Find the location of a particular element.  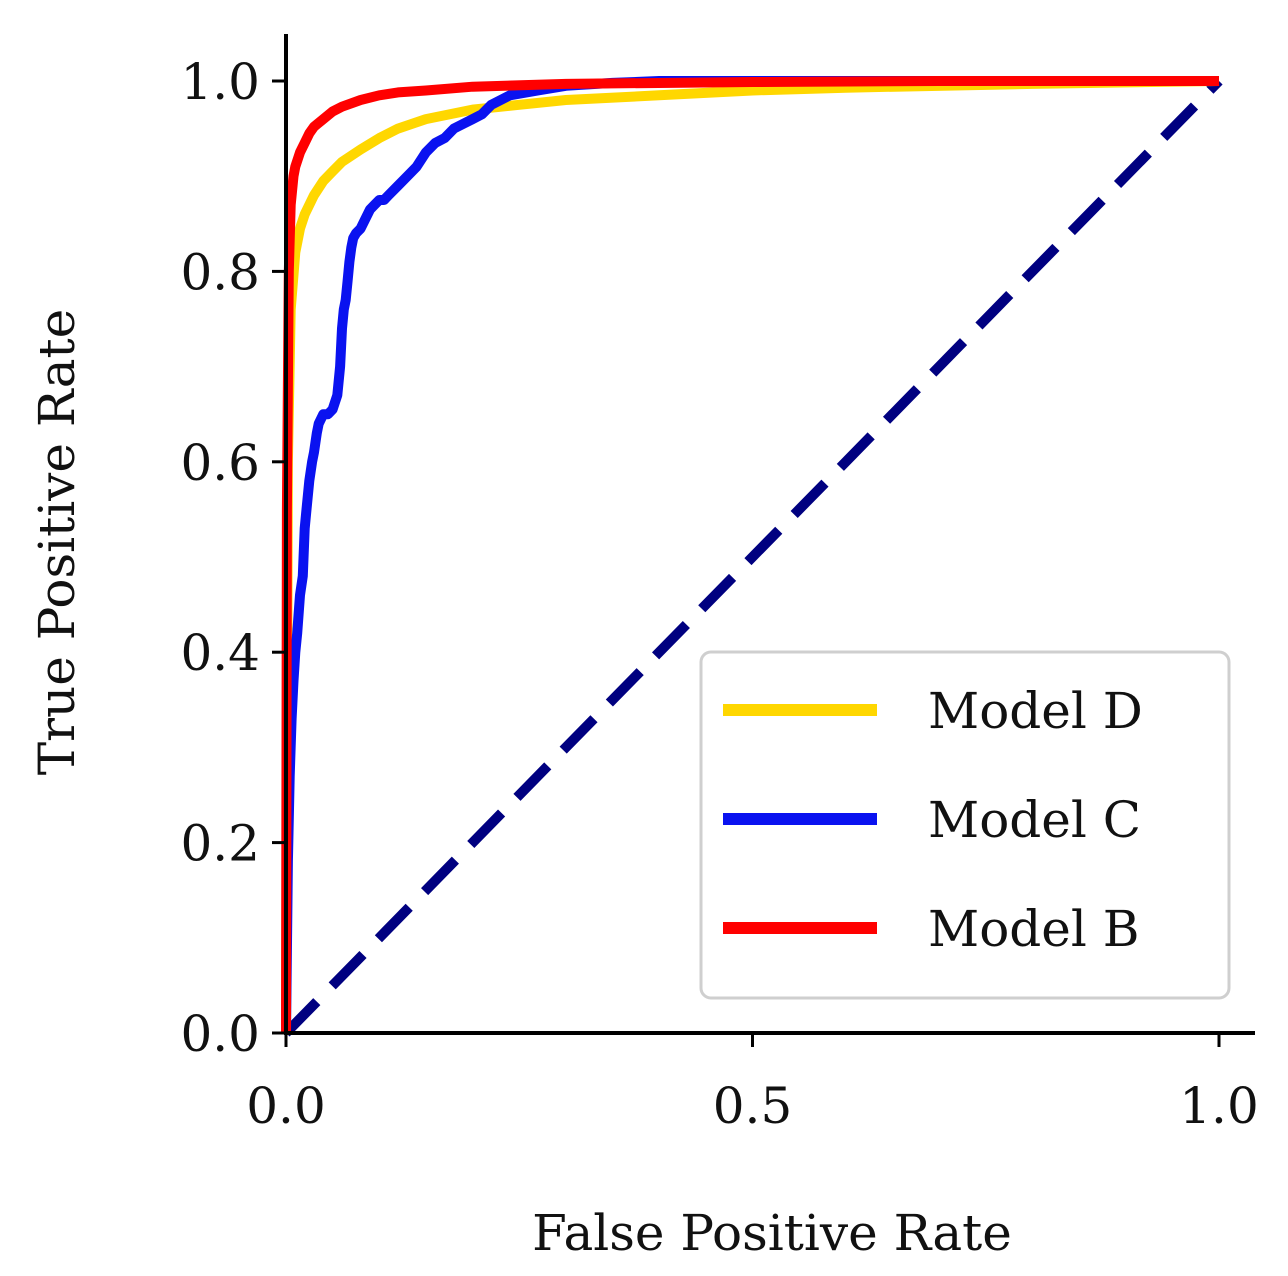

y-tick-label: 0.4 is located at coordinates (220, 653).